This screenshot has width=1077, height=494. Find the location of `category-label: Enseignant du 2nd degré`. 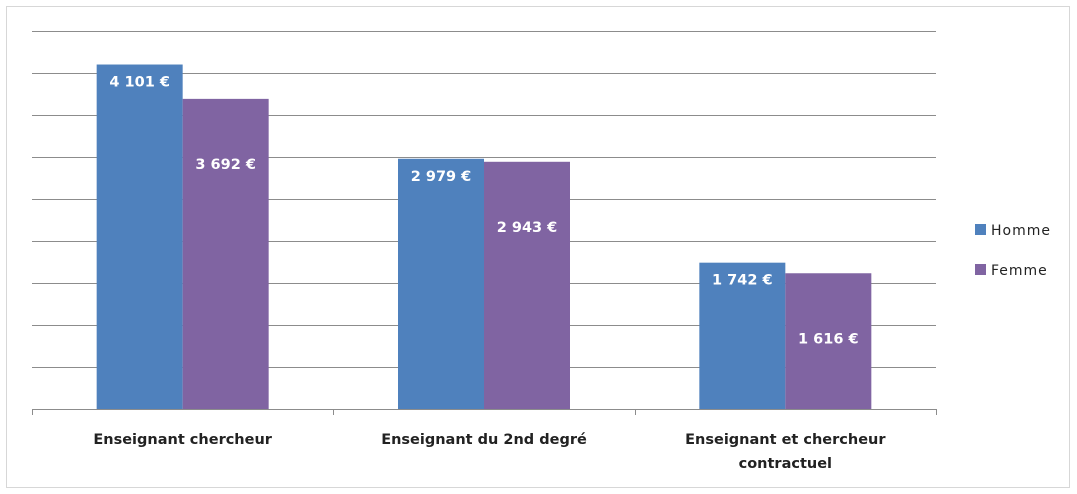

category-label: Enseignant du 2nd degré is located at coordinates (484, 440).